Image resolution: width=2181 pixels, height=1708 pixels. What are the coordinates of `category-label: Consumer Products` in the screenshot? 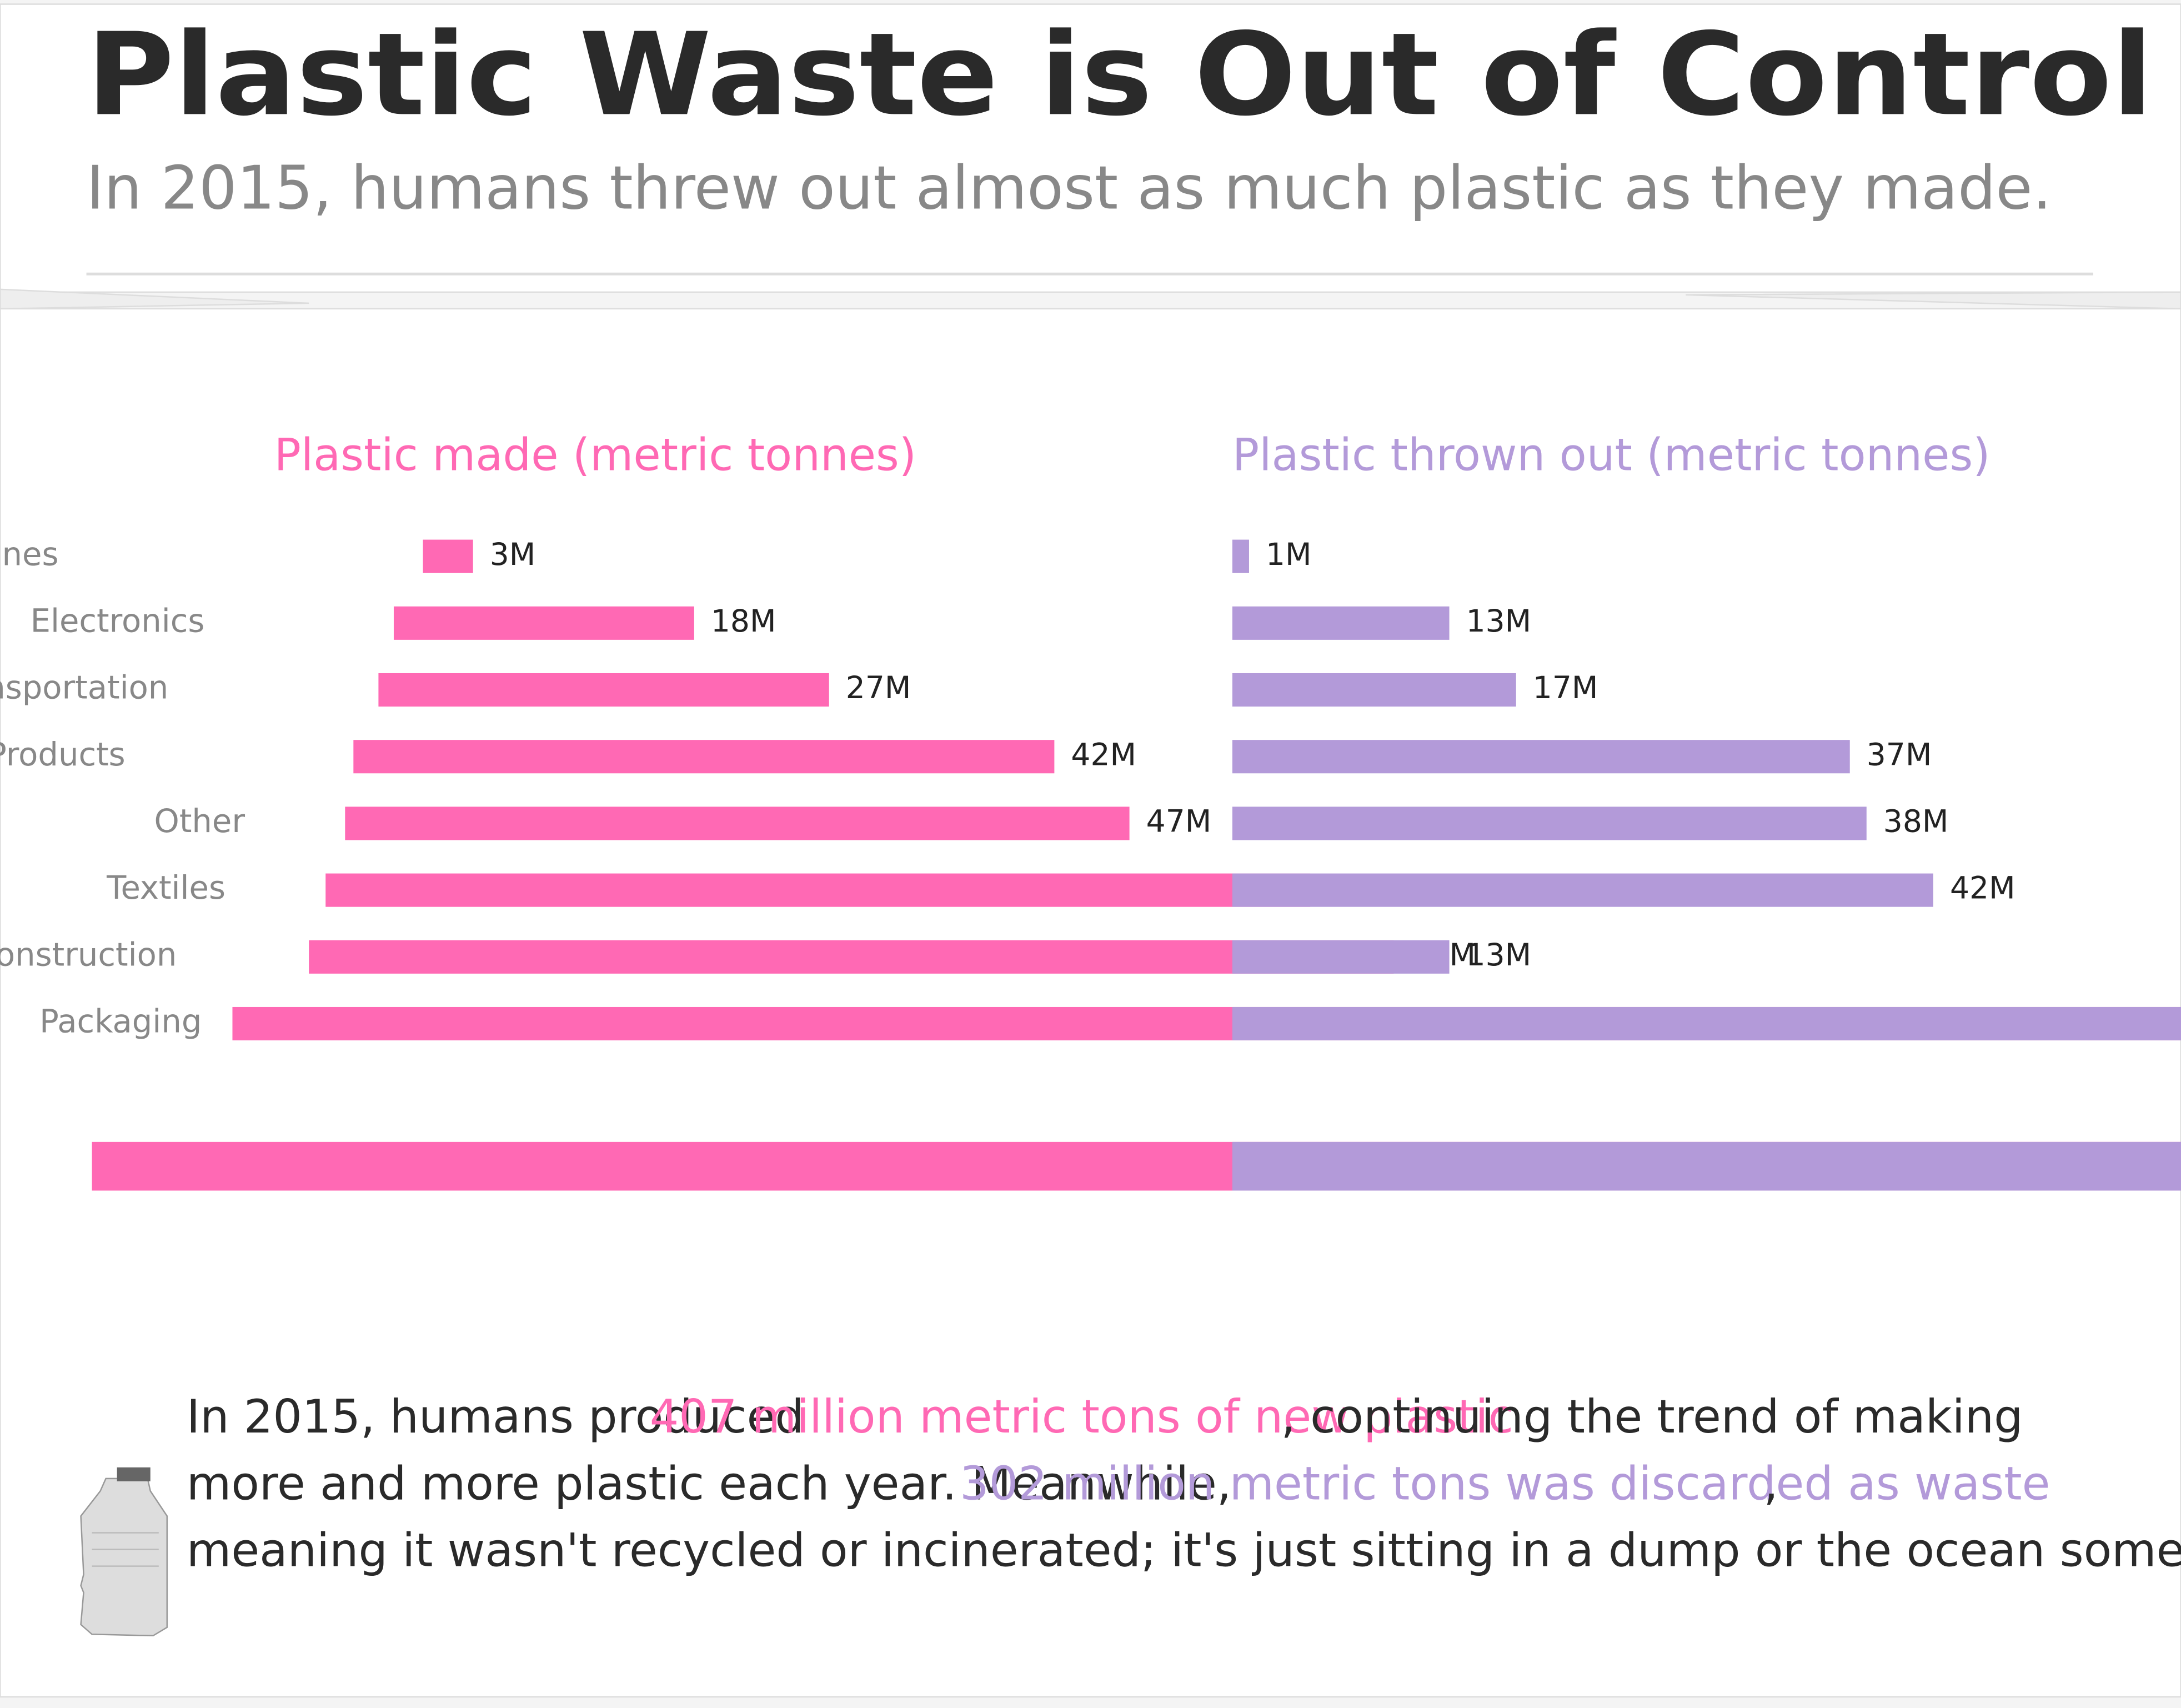 It's located at (63, 754).